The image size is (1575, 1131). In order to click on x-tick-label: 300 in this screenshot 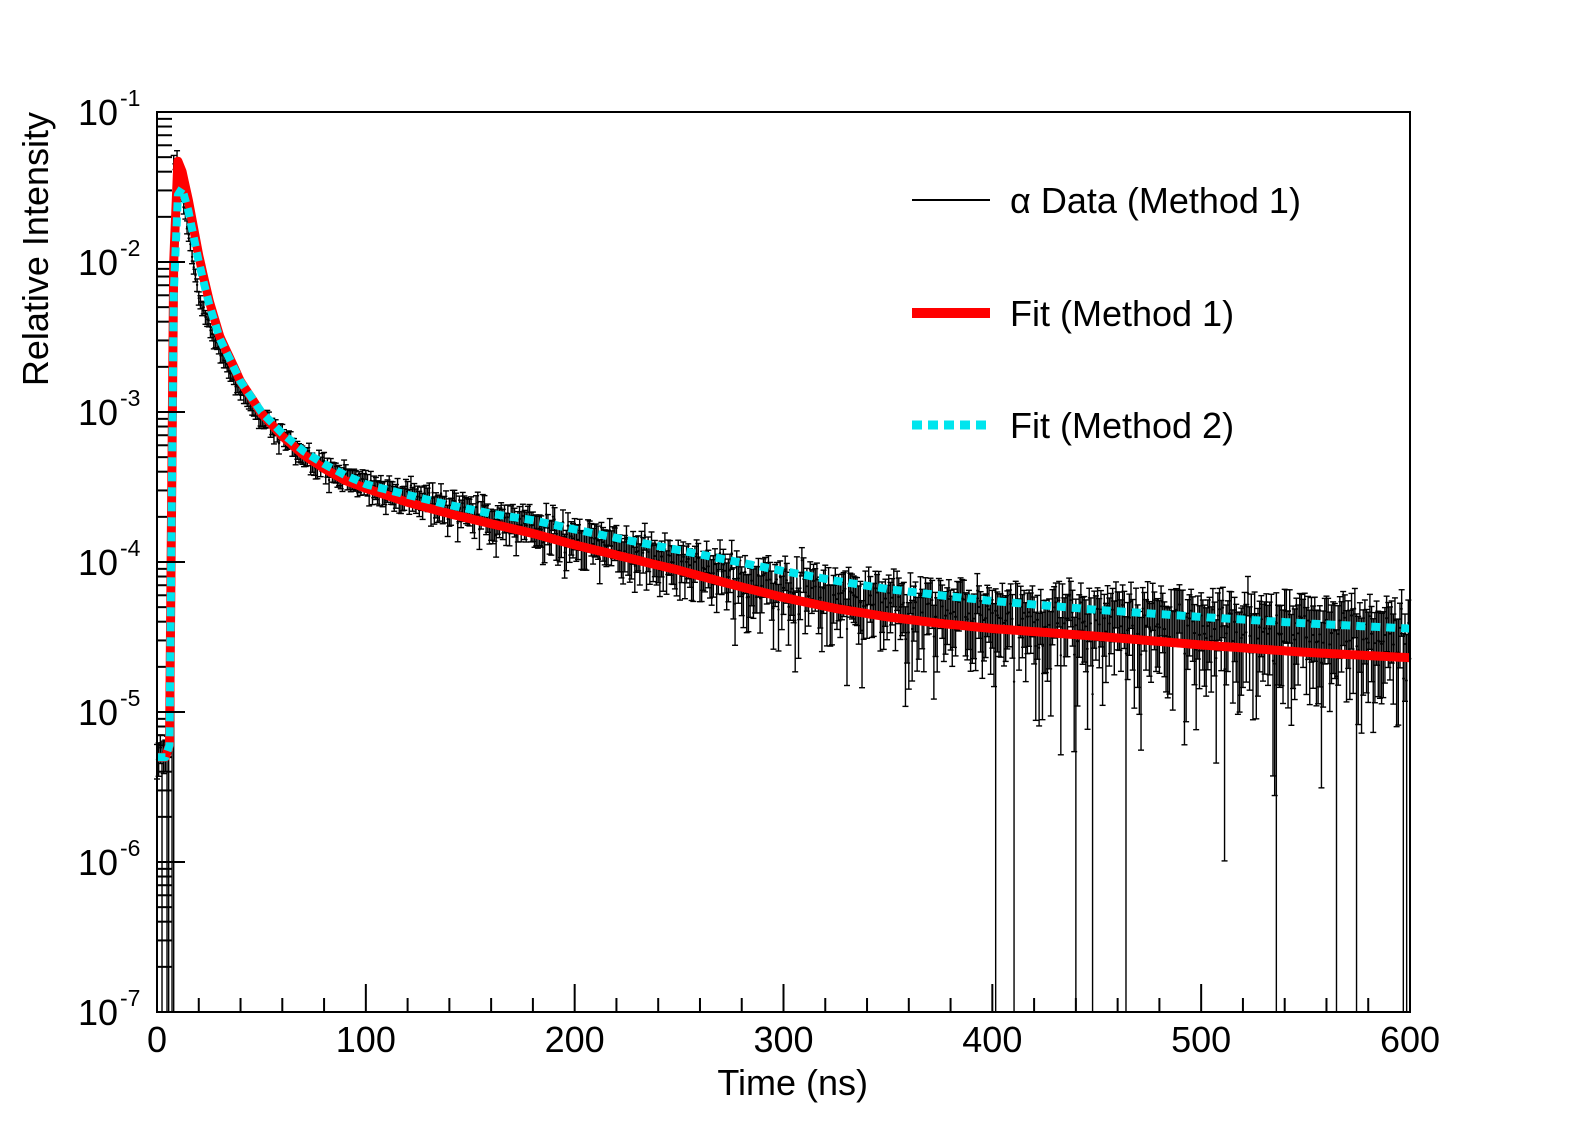, I will do `click(783, 1039)`.